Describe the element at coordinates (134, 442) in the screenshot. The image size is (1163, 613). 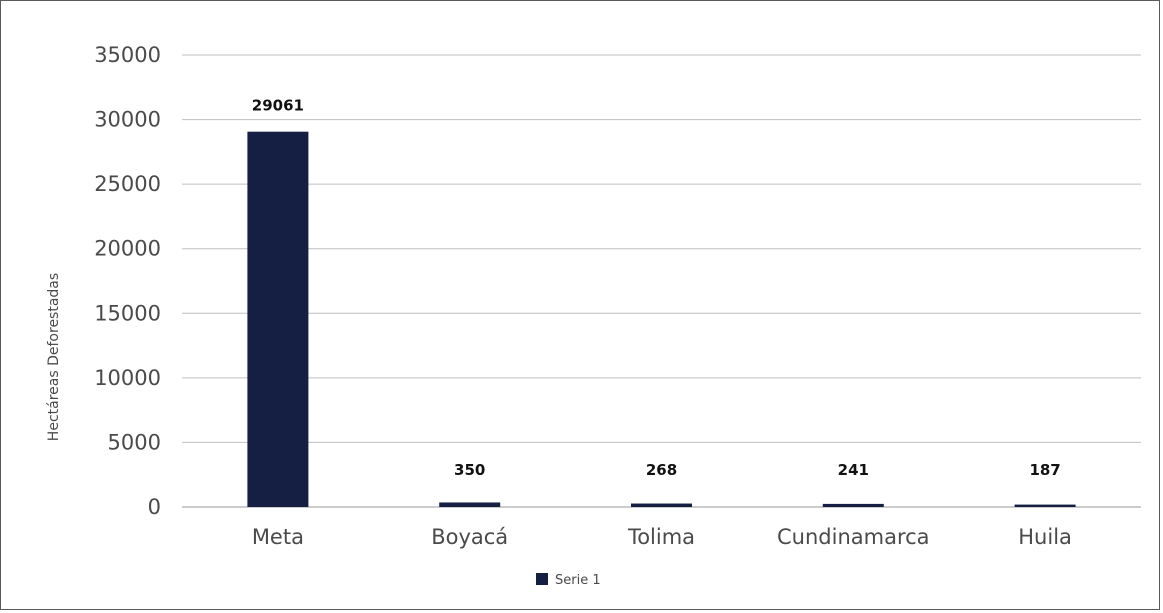
I see `y-tick-label: 5000` at that location.